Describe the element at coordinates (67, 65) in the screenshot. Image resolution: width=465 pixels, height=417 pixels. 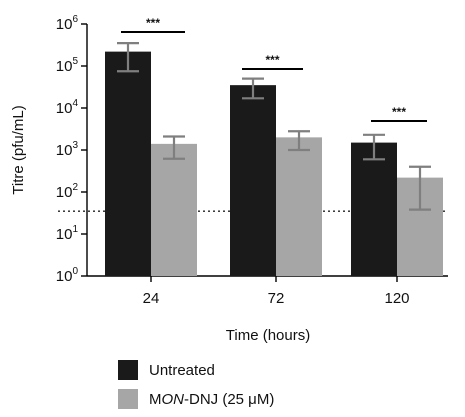
I see `y-tick-label: 10⁵` at that location.